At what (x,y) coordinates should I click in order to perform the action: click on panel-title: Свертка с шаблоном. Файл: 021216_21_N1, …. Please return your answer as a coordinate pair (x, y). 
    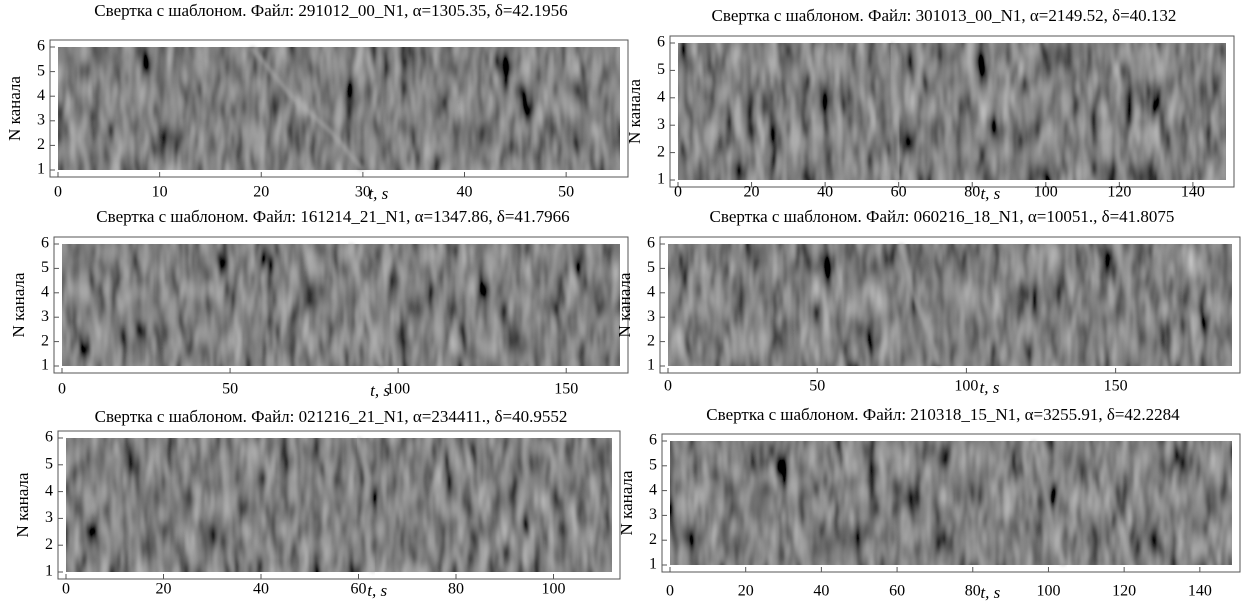
    Looking at the image, I should click on (331, 416).